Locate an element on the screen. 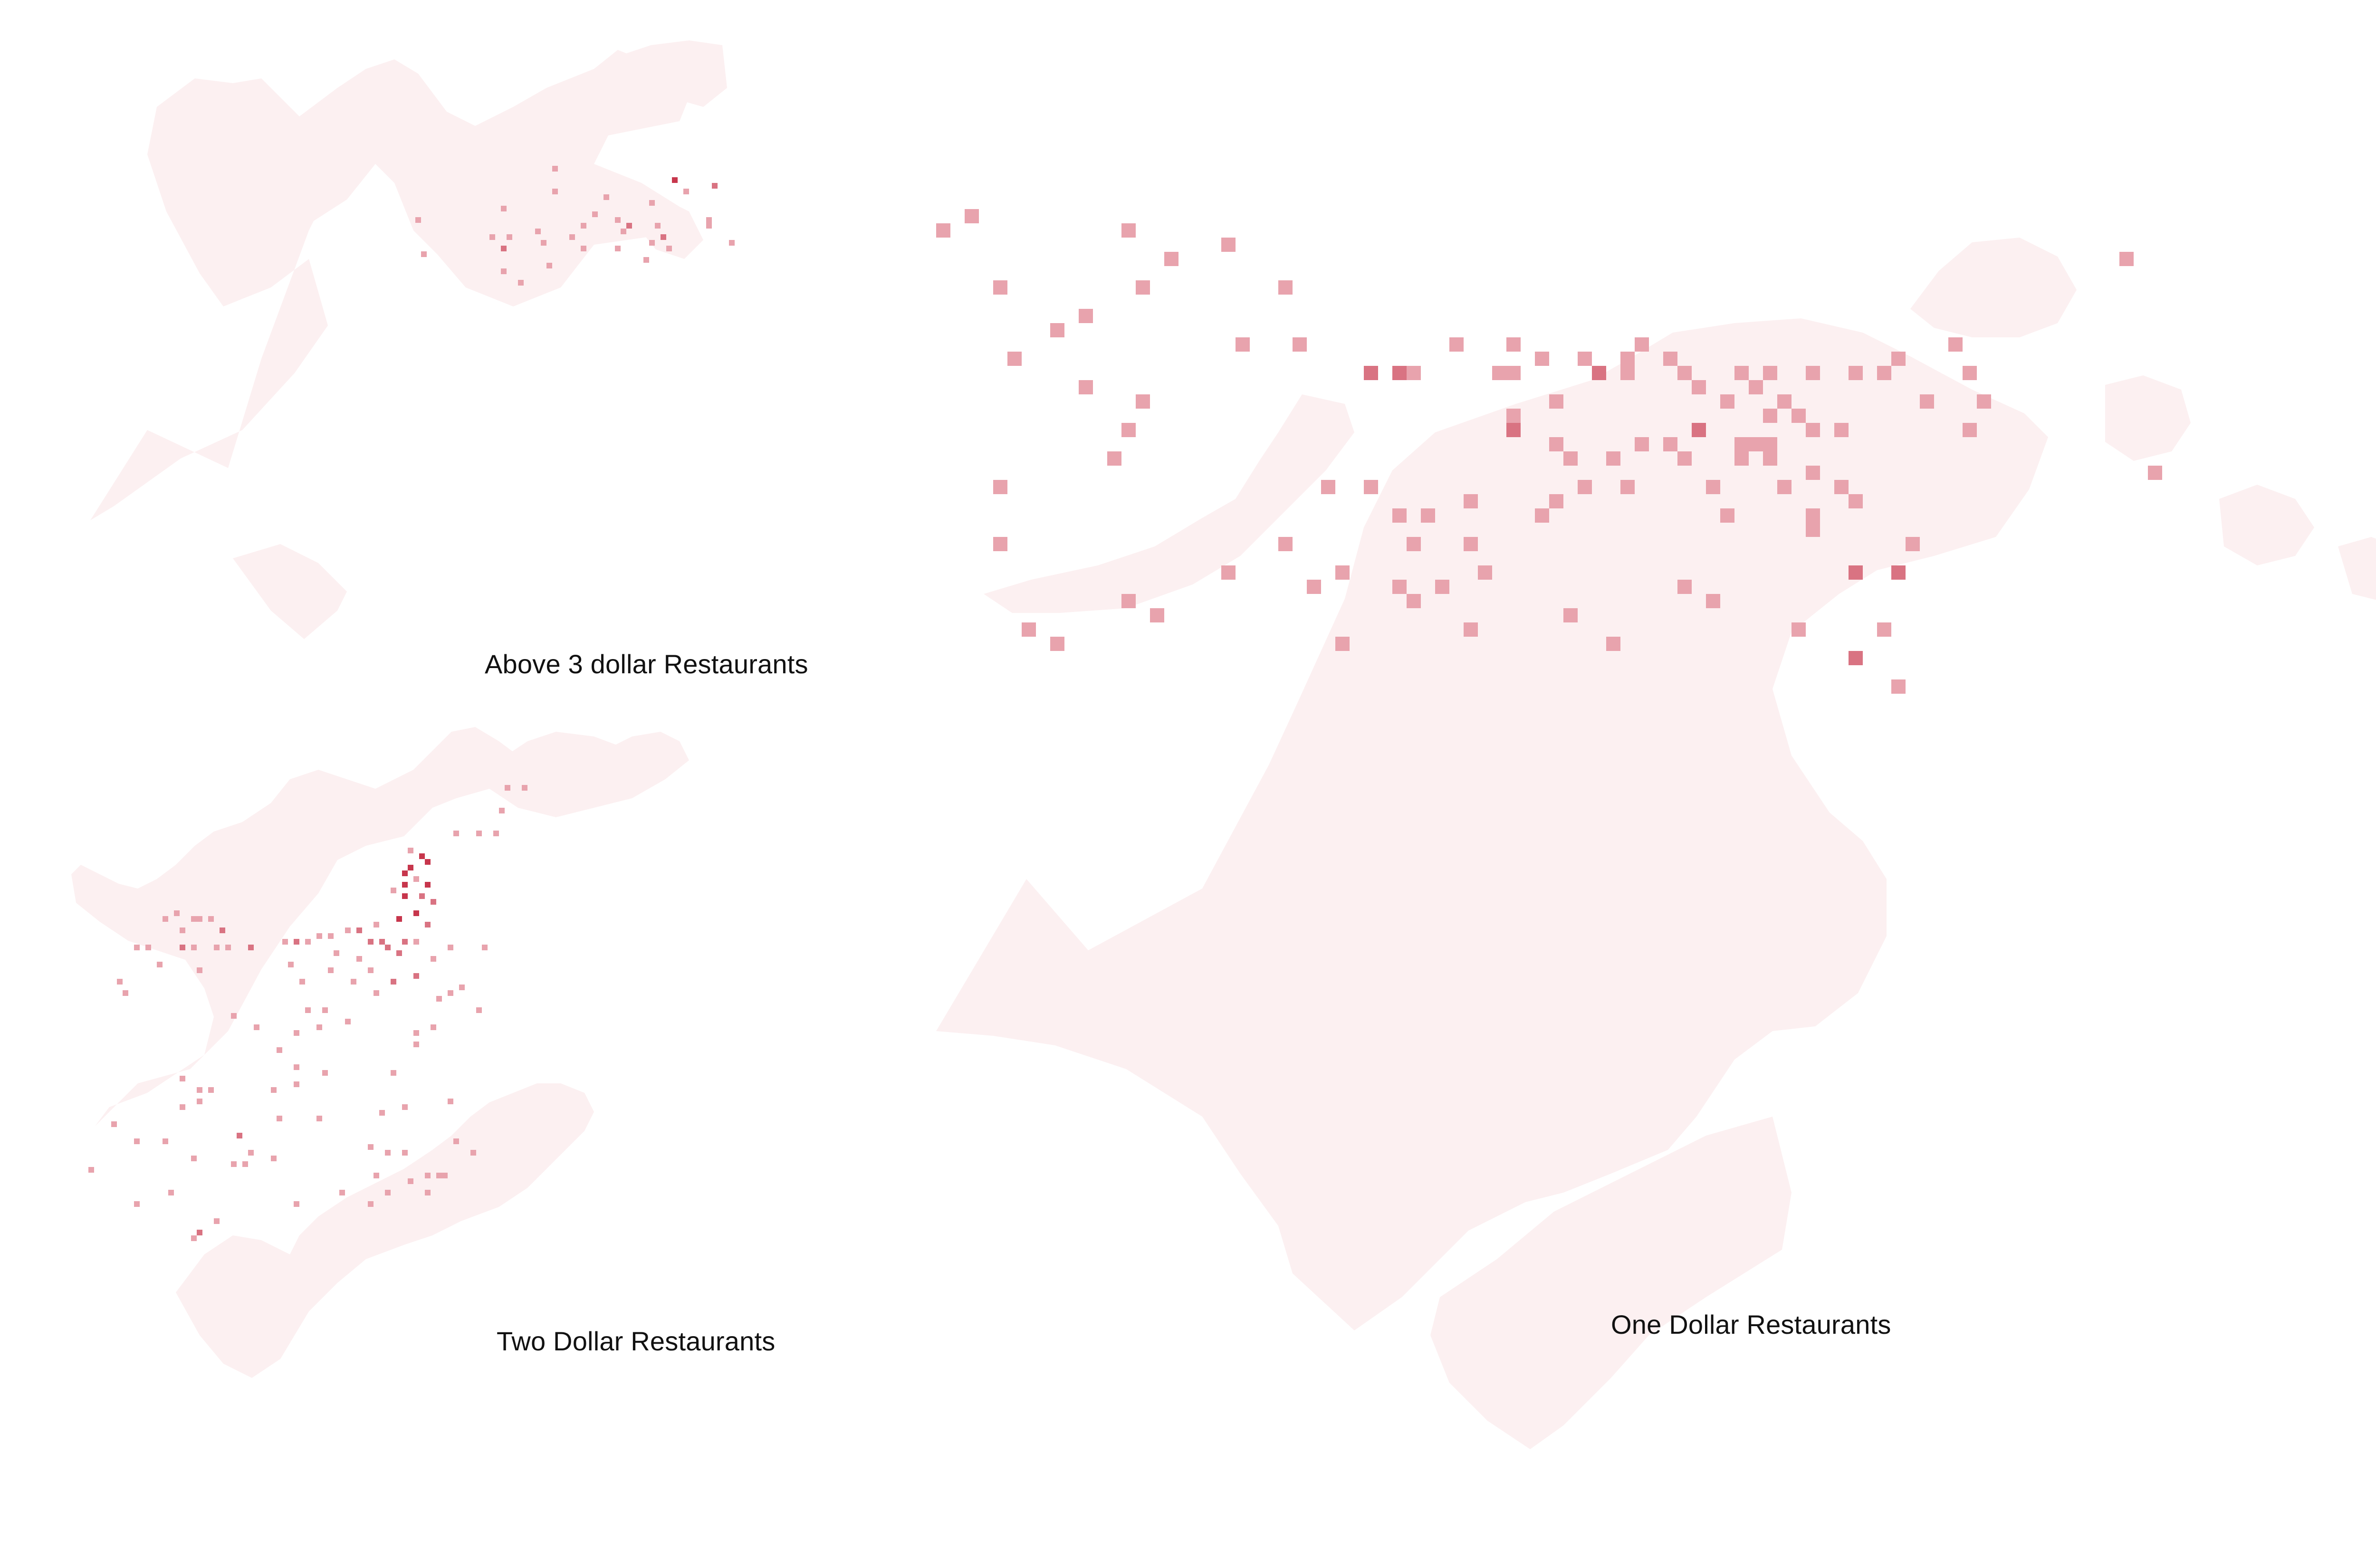  map-title-two-dollar: Two Dollar Restaurants is located at coordinates (636, 1341).